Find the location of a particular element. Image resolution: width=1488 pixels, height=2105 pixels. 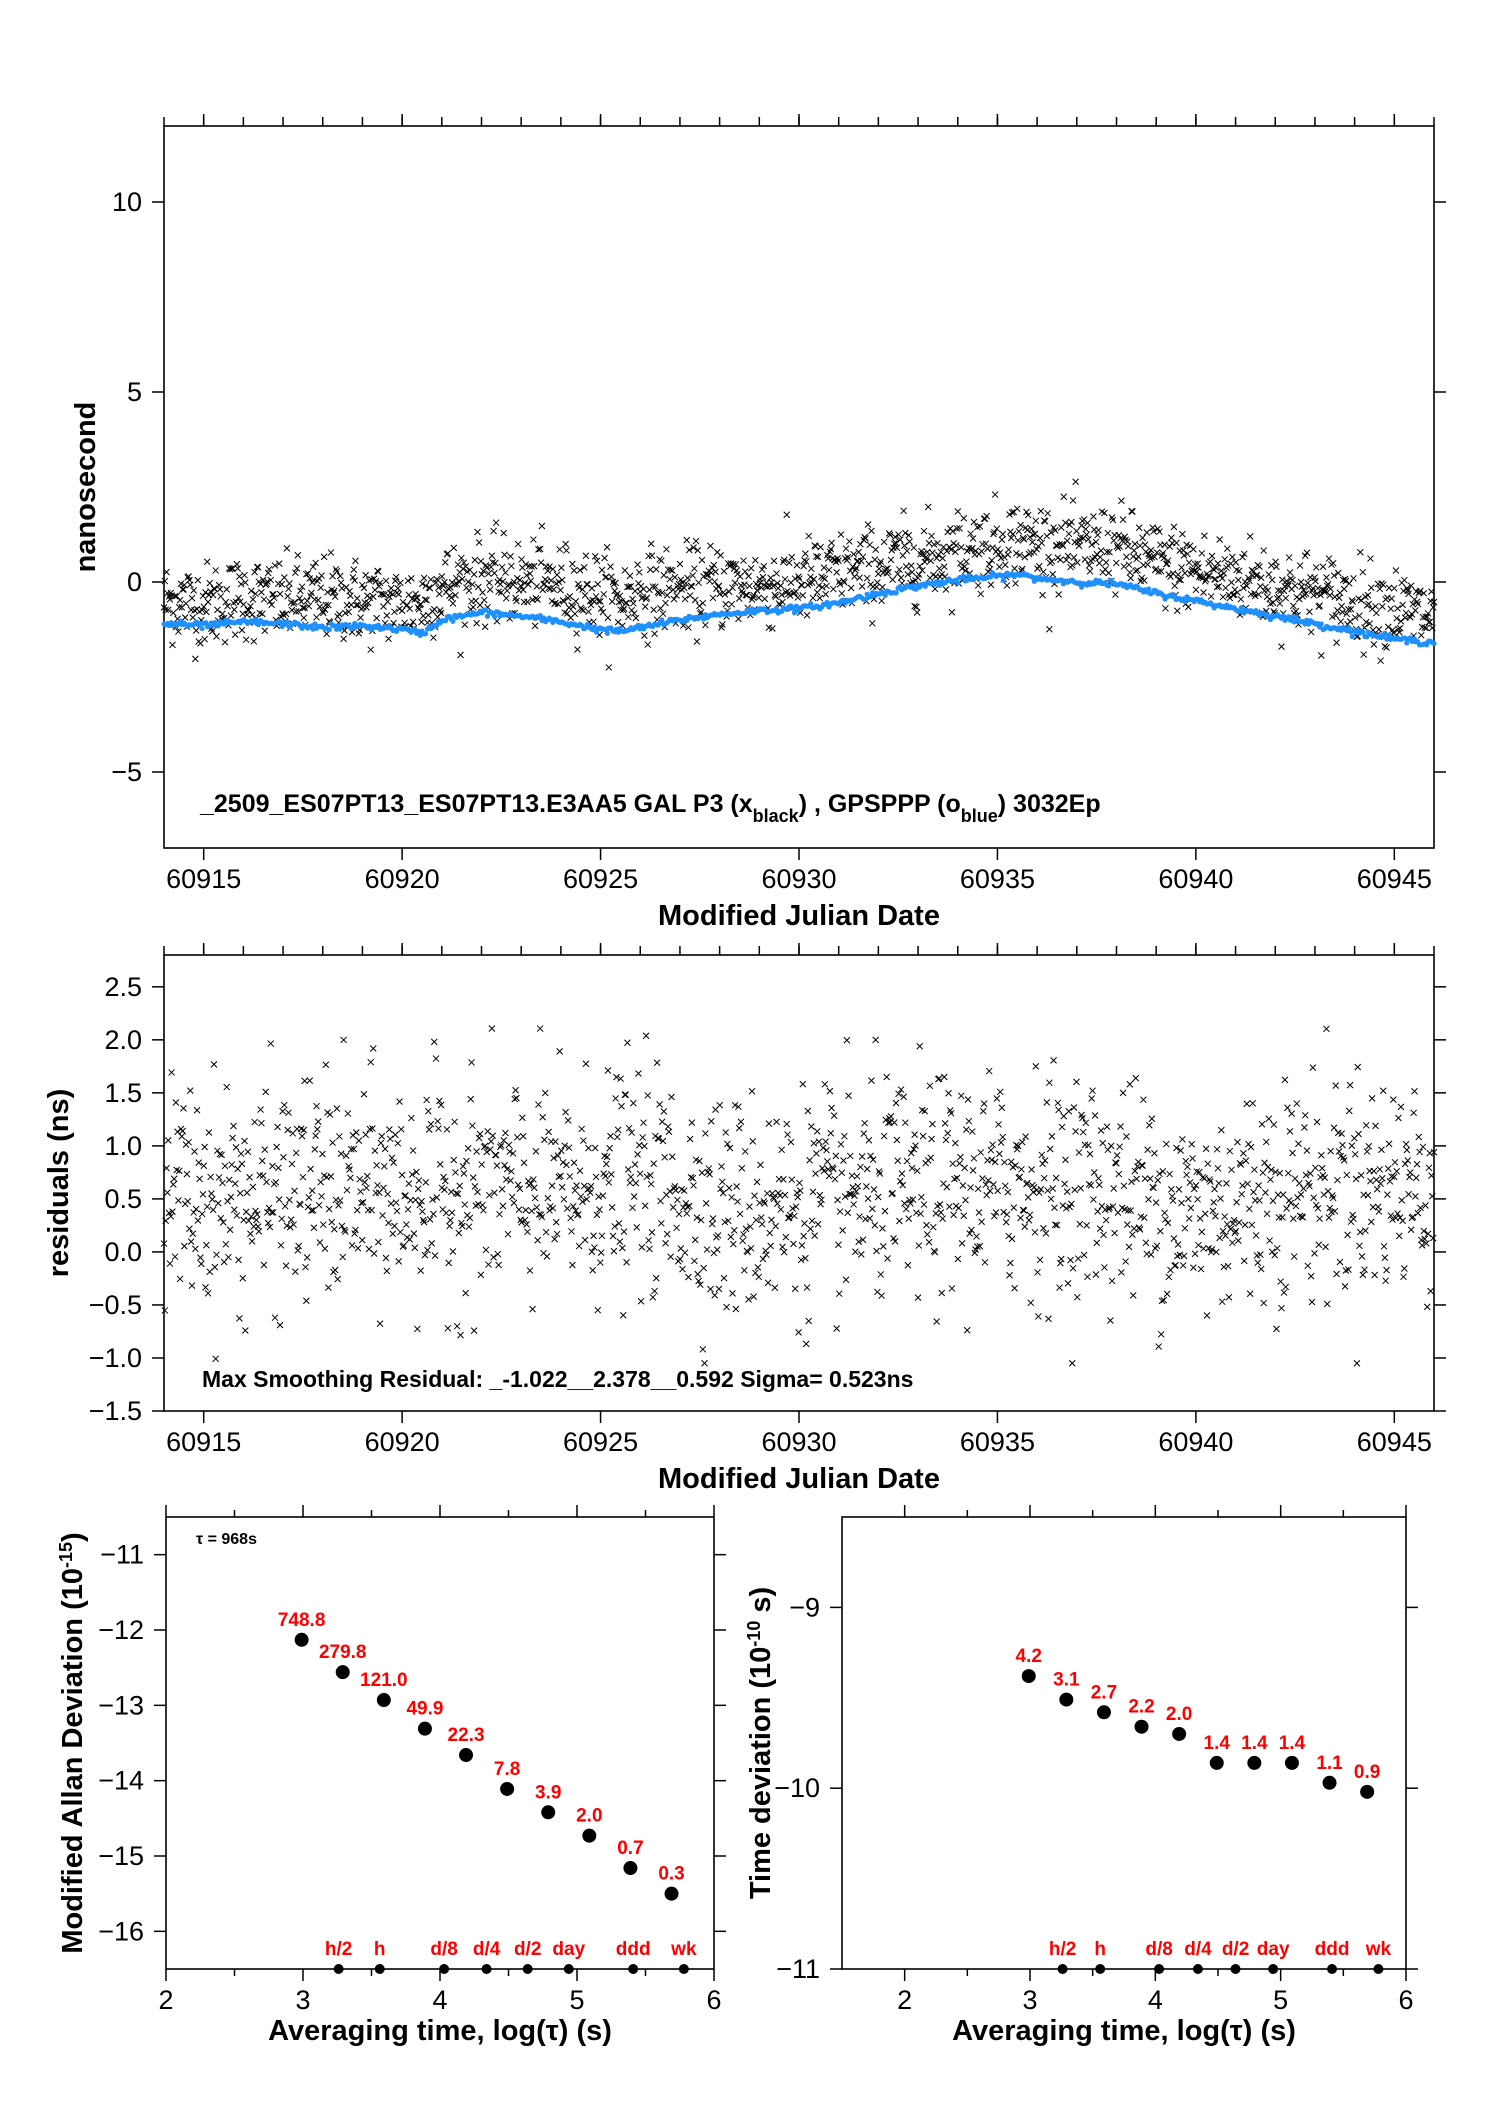

mdev-interval-marker is located at coordinates (379, 1969).